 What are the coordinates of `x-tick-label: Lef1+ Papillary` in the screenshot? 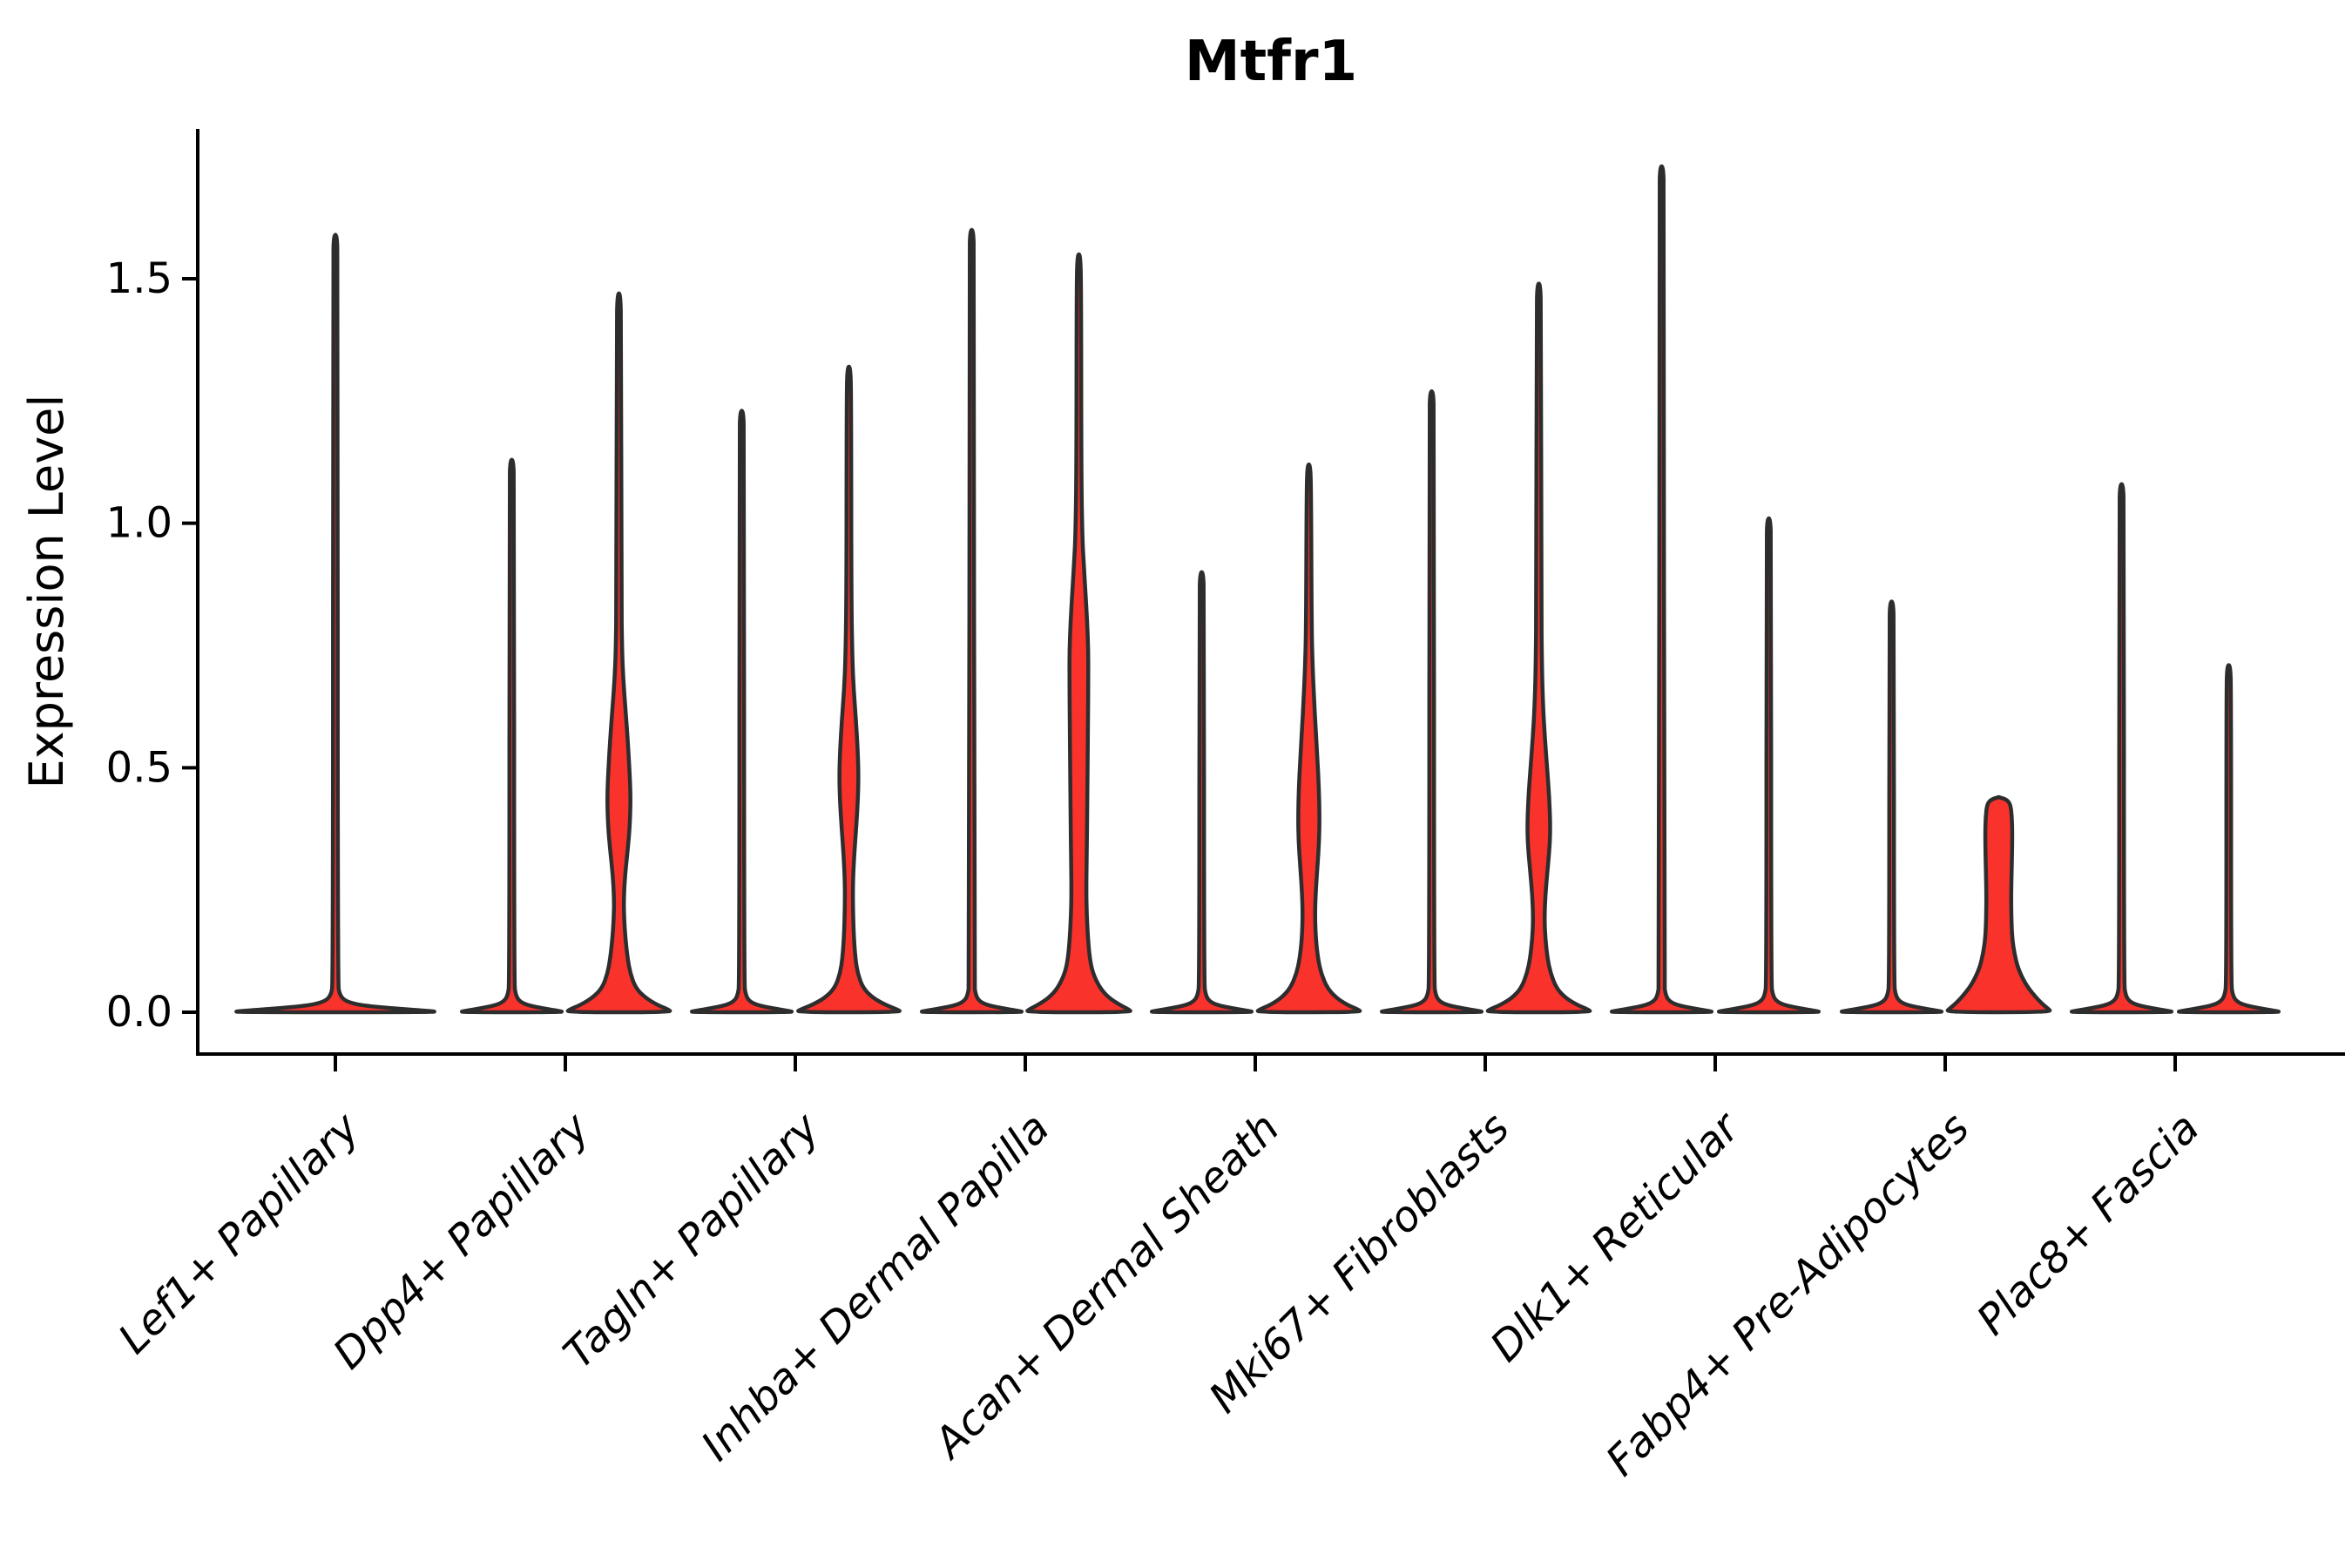 It's located at (239, 1233).